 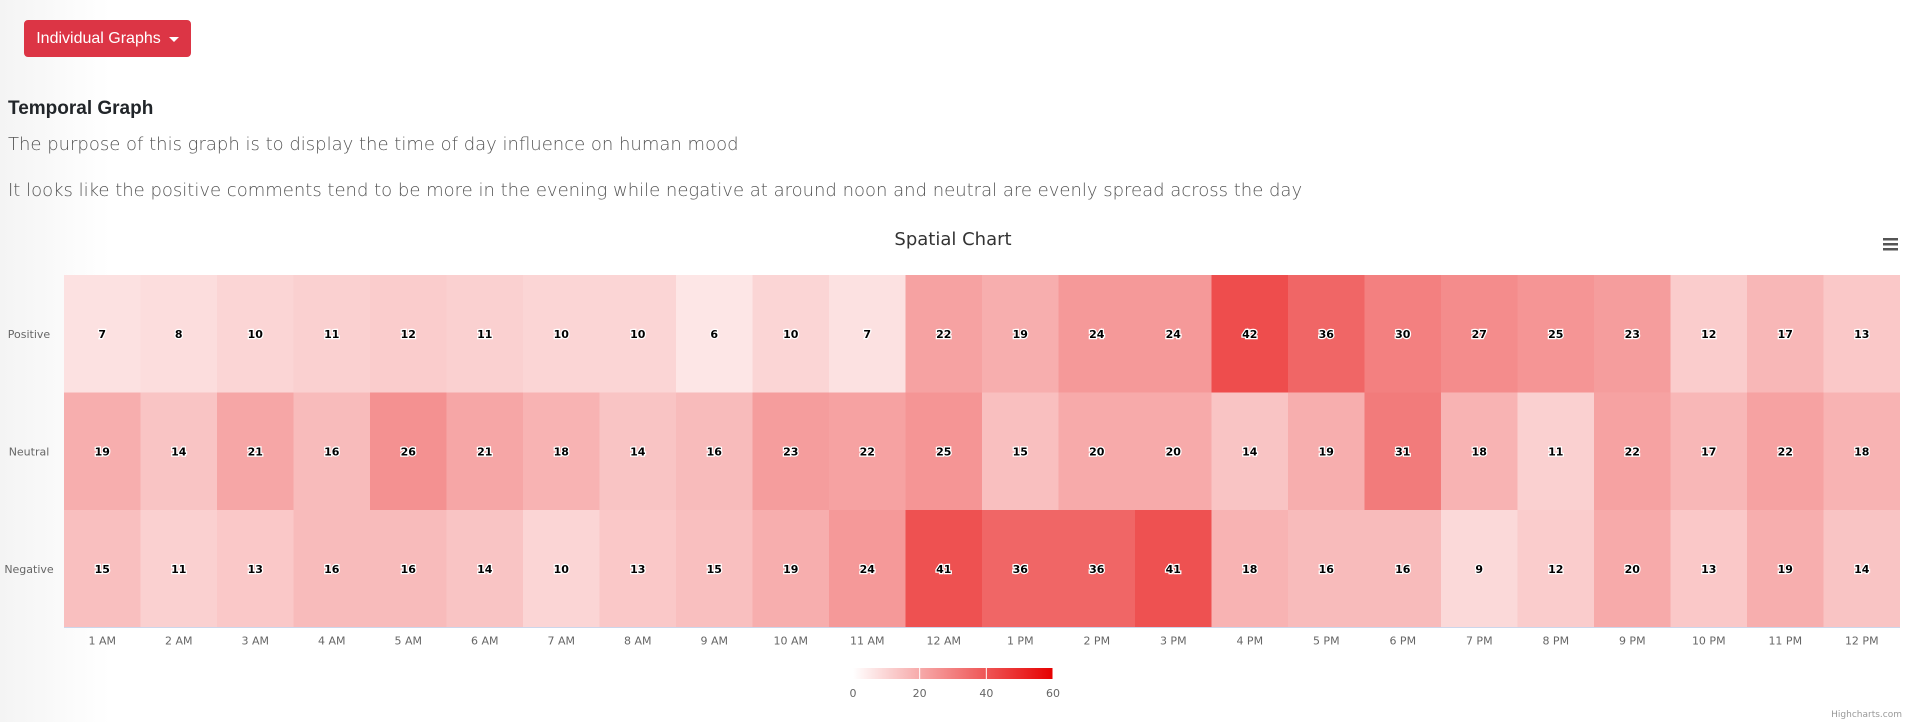 I want to click on chart-credits: Highcharts.com, so click(x=1866, y=715).